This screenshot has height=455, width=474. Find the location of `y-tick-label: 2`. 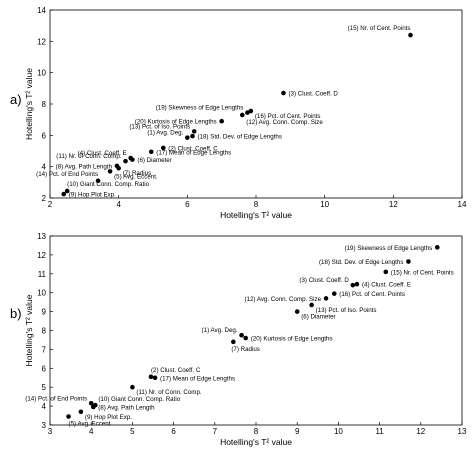

y-tick-label: 2 is located at coordinates (44, 198).